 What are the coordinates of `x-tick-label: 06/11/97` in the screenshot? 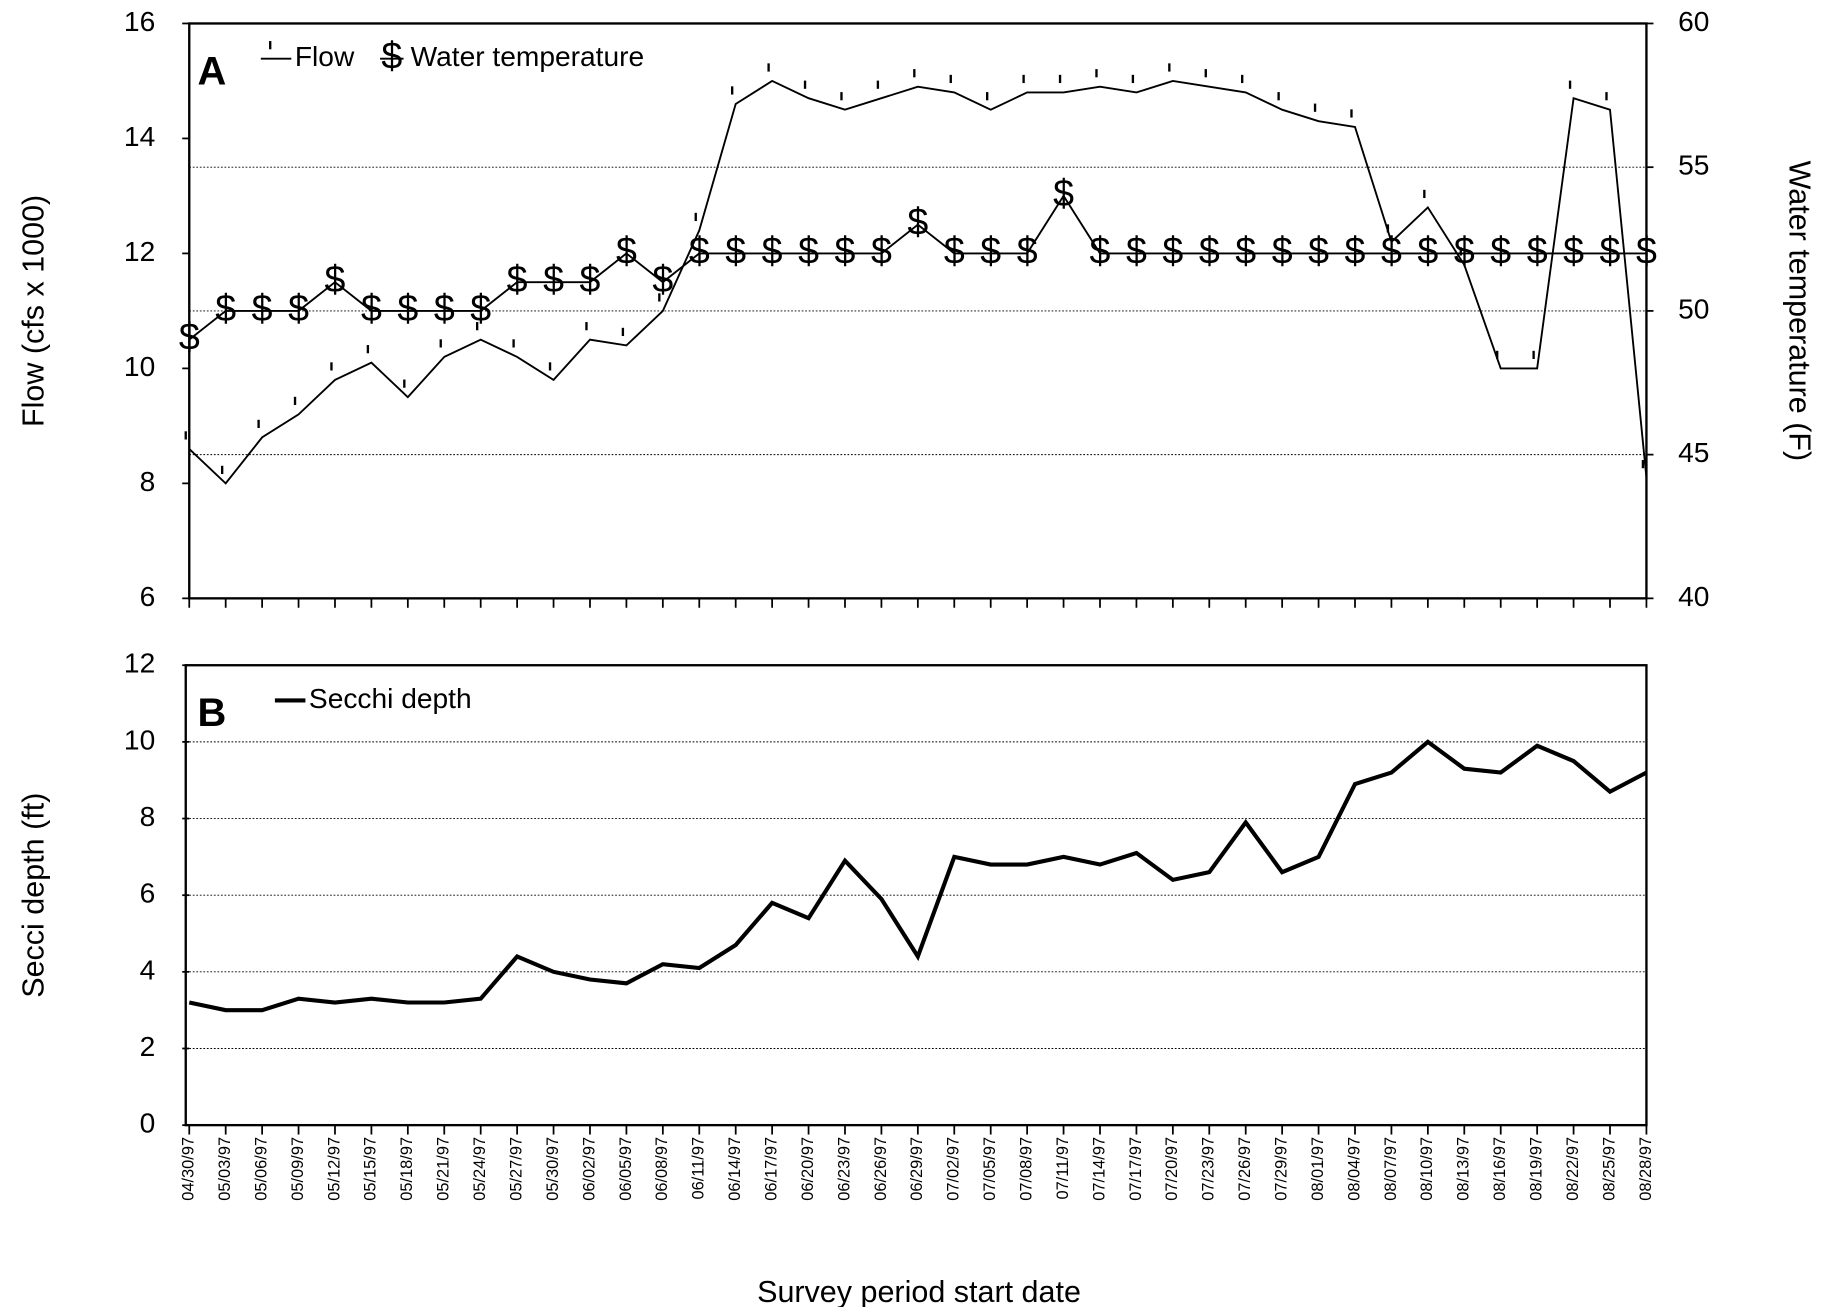 It's located at (699, 1168).